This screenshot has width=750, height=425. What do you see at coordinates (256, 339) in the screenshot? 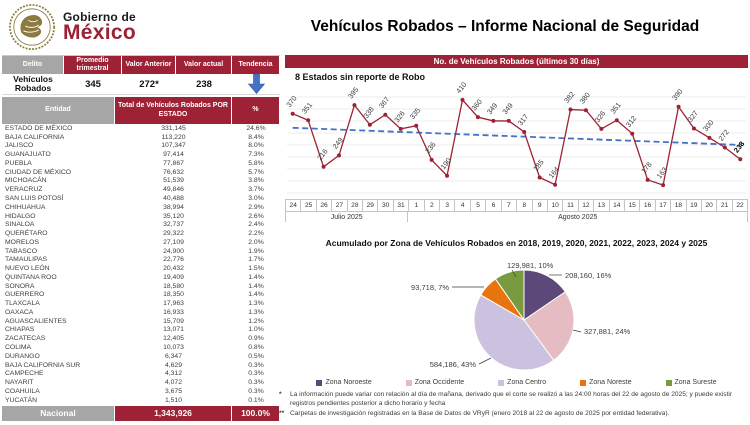
I see `state-pct-cell: 0.9%` at bounding box center [256, 339].